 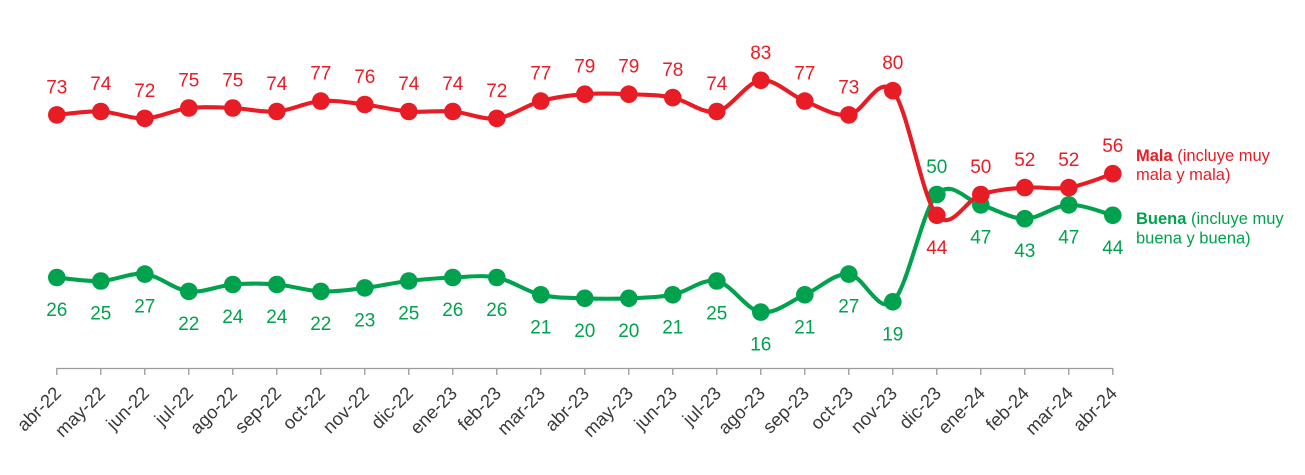 What do you see at coordinates (892, 334) in the screenshot?
I see `svg-text: 19` at bounding box center [892, 334].